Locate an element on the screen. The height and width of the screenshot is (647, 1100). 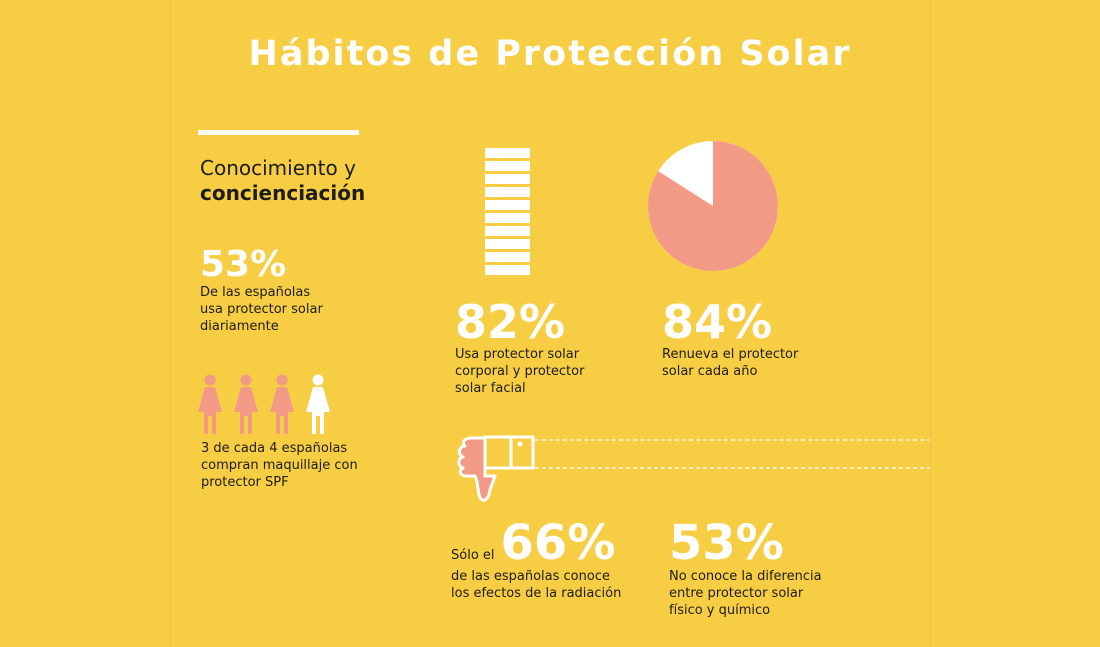
stat-line: Renueva el protector is located at coordinates (730, 355).